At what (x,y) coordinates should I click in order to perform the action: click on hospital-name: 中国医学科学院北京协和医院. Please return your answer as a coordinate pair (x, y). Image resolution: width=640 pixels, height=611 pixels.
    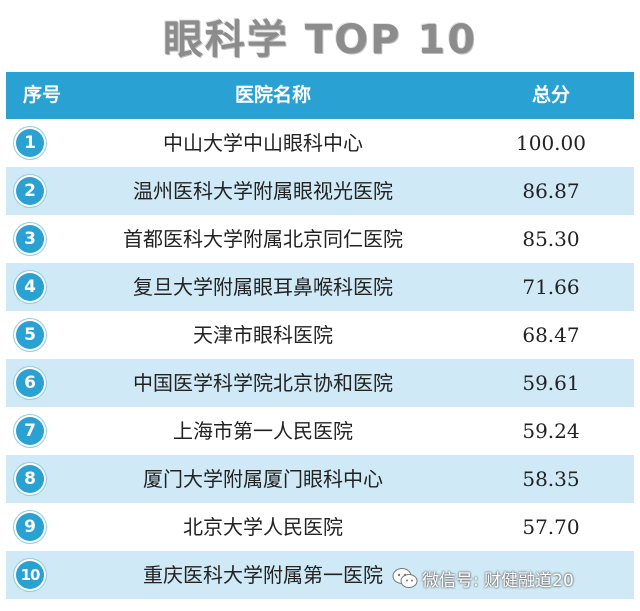
    Looking at the image, I should click on (263, 383).